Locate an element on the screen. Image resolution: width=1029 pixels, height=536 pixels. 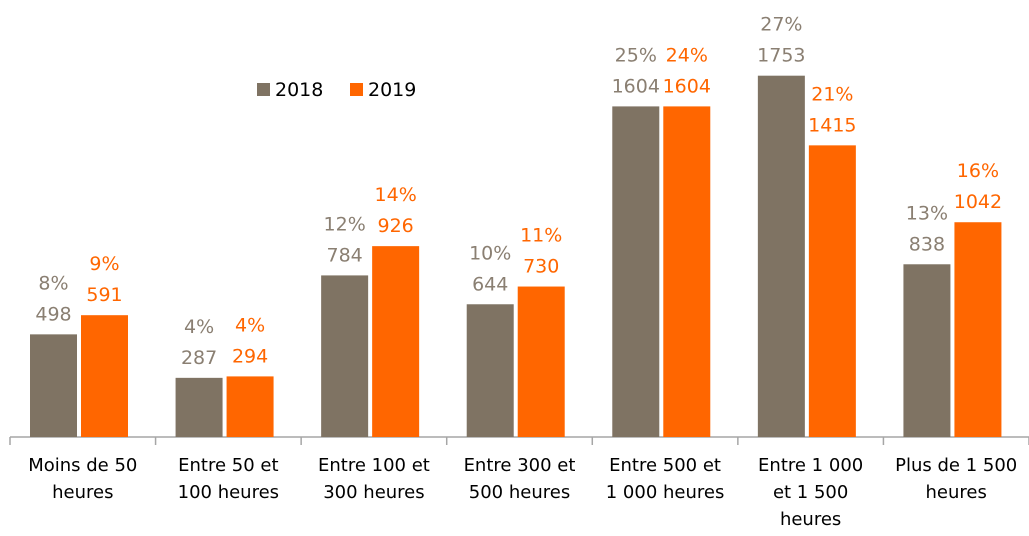
value-label: 730 is located at coordinates (541, 267).